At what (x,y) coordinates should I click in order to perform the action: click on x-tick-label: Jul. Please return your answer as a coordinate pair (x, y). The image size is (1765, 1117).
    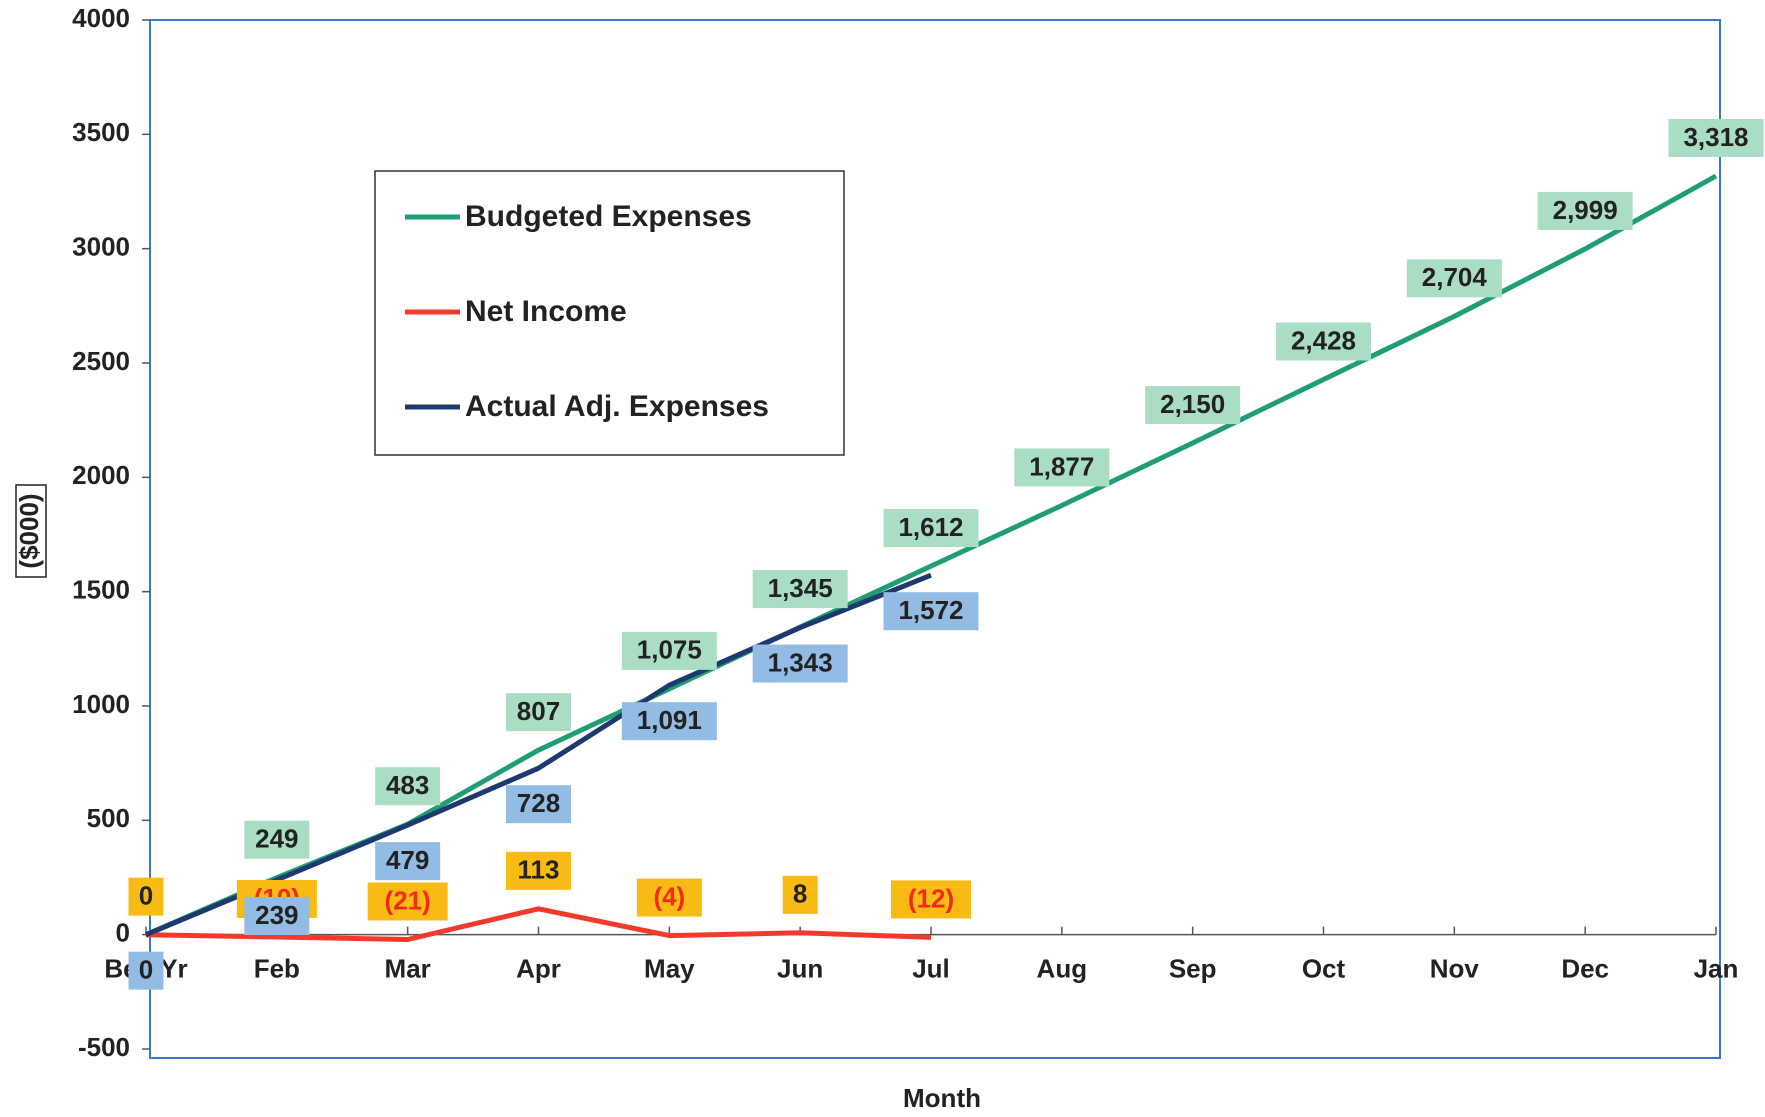
    Looking at the image, I should click on (931, 969).